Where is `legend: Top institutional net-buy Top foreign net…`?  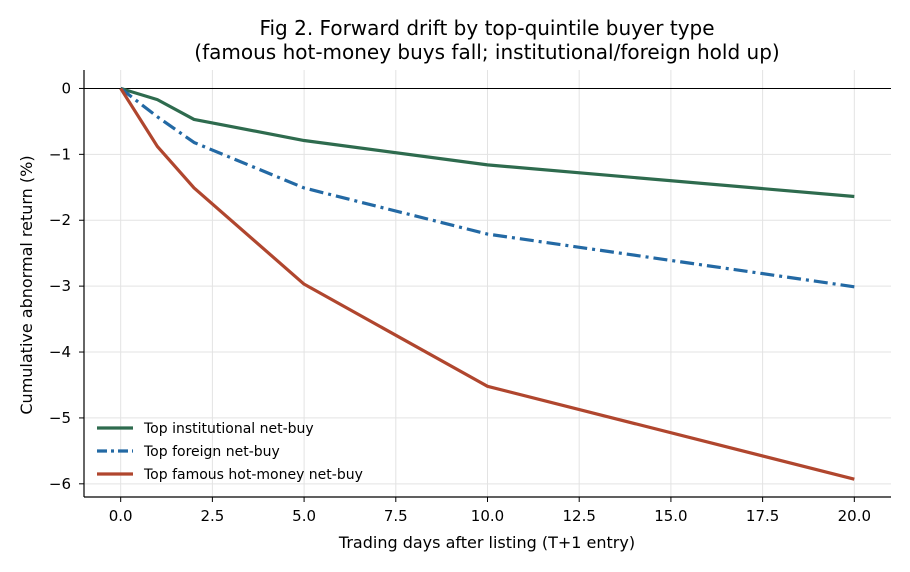
legend: Top institutional net-buy Top foreign net… is located at coordinates (230, 452).